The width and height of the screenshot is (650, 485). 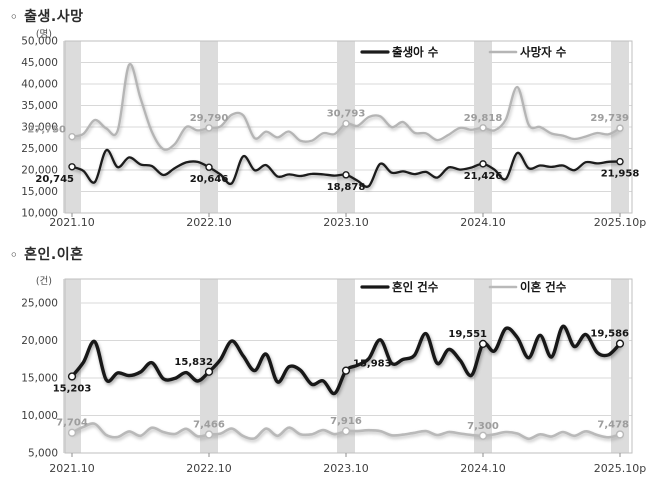 I want to click on data-point-label: 15,983, so click(x=372, y=364).